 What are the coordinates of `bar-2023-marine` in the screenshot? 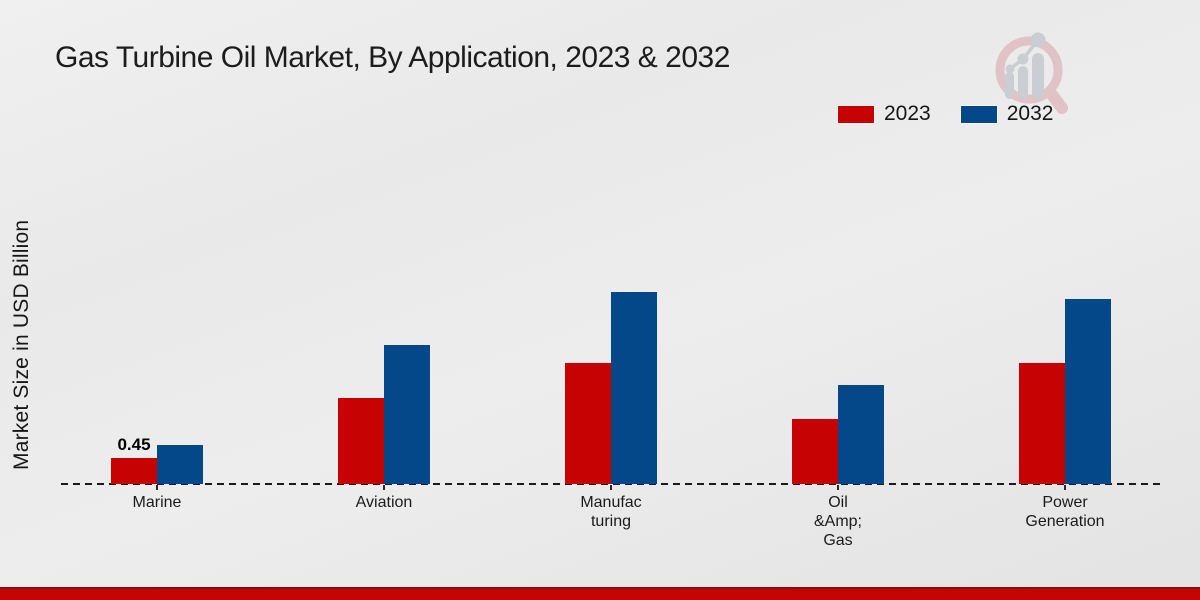 It's located at (134, 471).